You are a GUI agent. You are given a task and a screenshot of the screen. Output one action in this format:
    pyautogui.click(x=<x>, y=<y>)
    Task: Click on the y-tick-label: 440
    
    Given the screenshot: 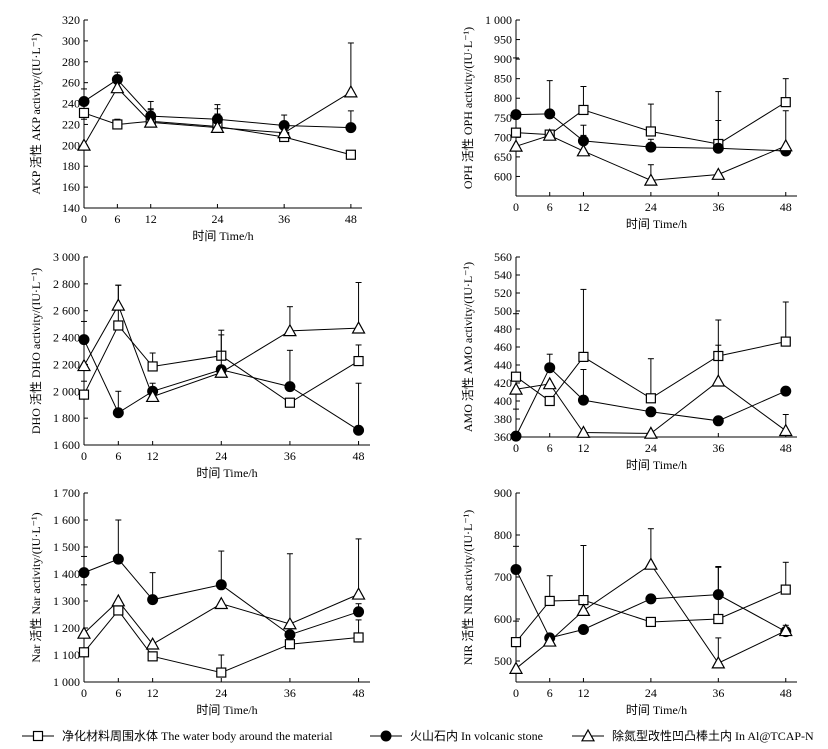 What is the action you would take?
    pyautogui.click(x=503, y=365)
    